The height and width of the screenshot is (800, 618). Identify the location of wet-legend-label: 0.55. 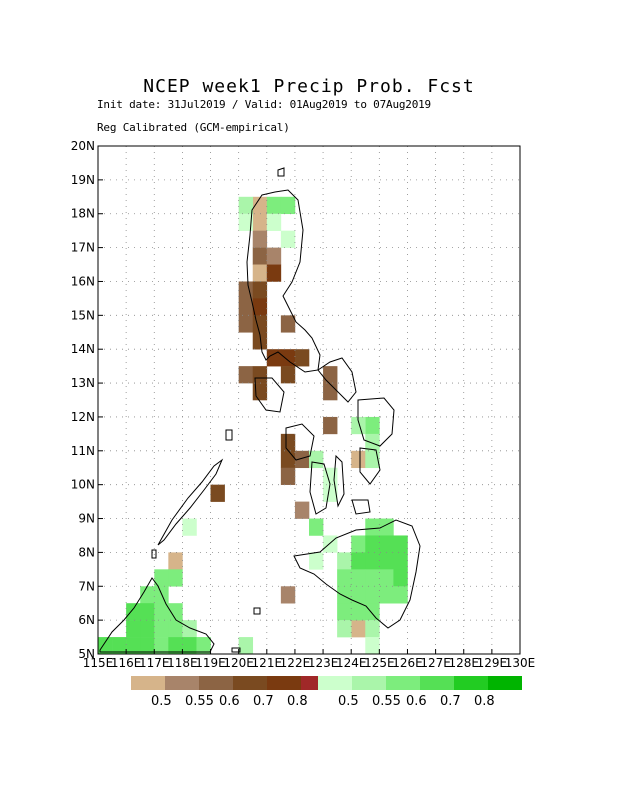
(386, 701).